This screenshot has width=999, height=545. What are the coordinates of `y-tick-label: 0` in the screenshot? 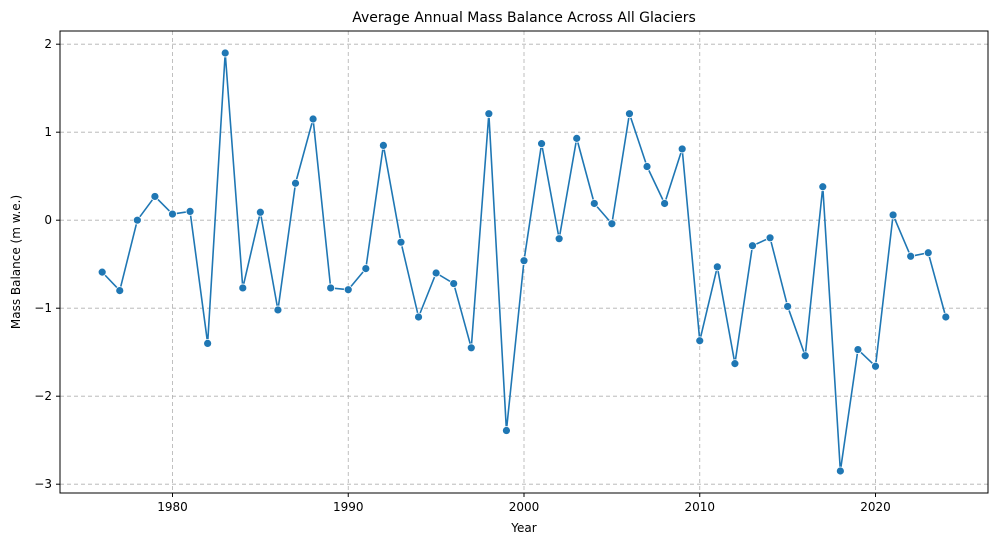 It's located at (48, 220).